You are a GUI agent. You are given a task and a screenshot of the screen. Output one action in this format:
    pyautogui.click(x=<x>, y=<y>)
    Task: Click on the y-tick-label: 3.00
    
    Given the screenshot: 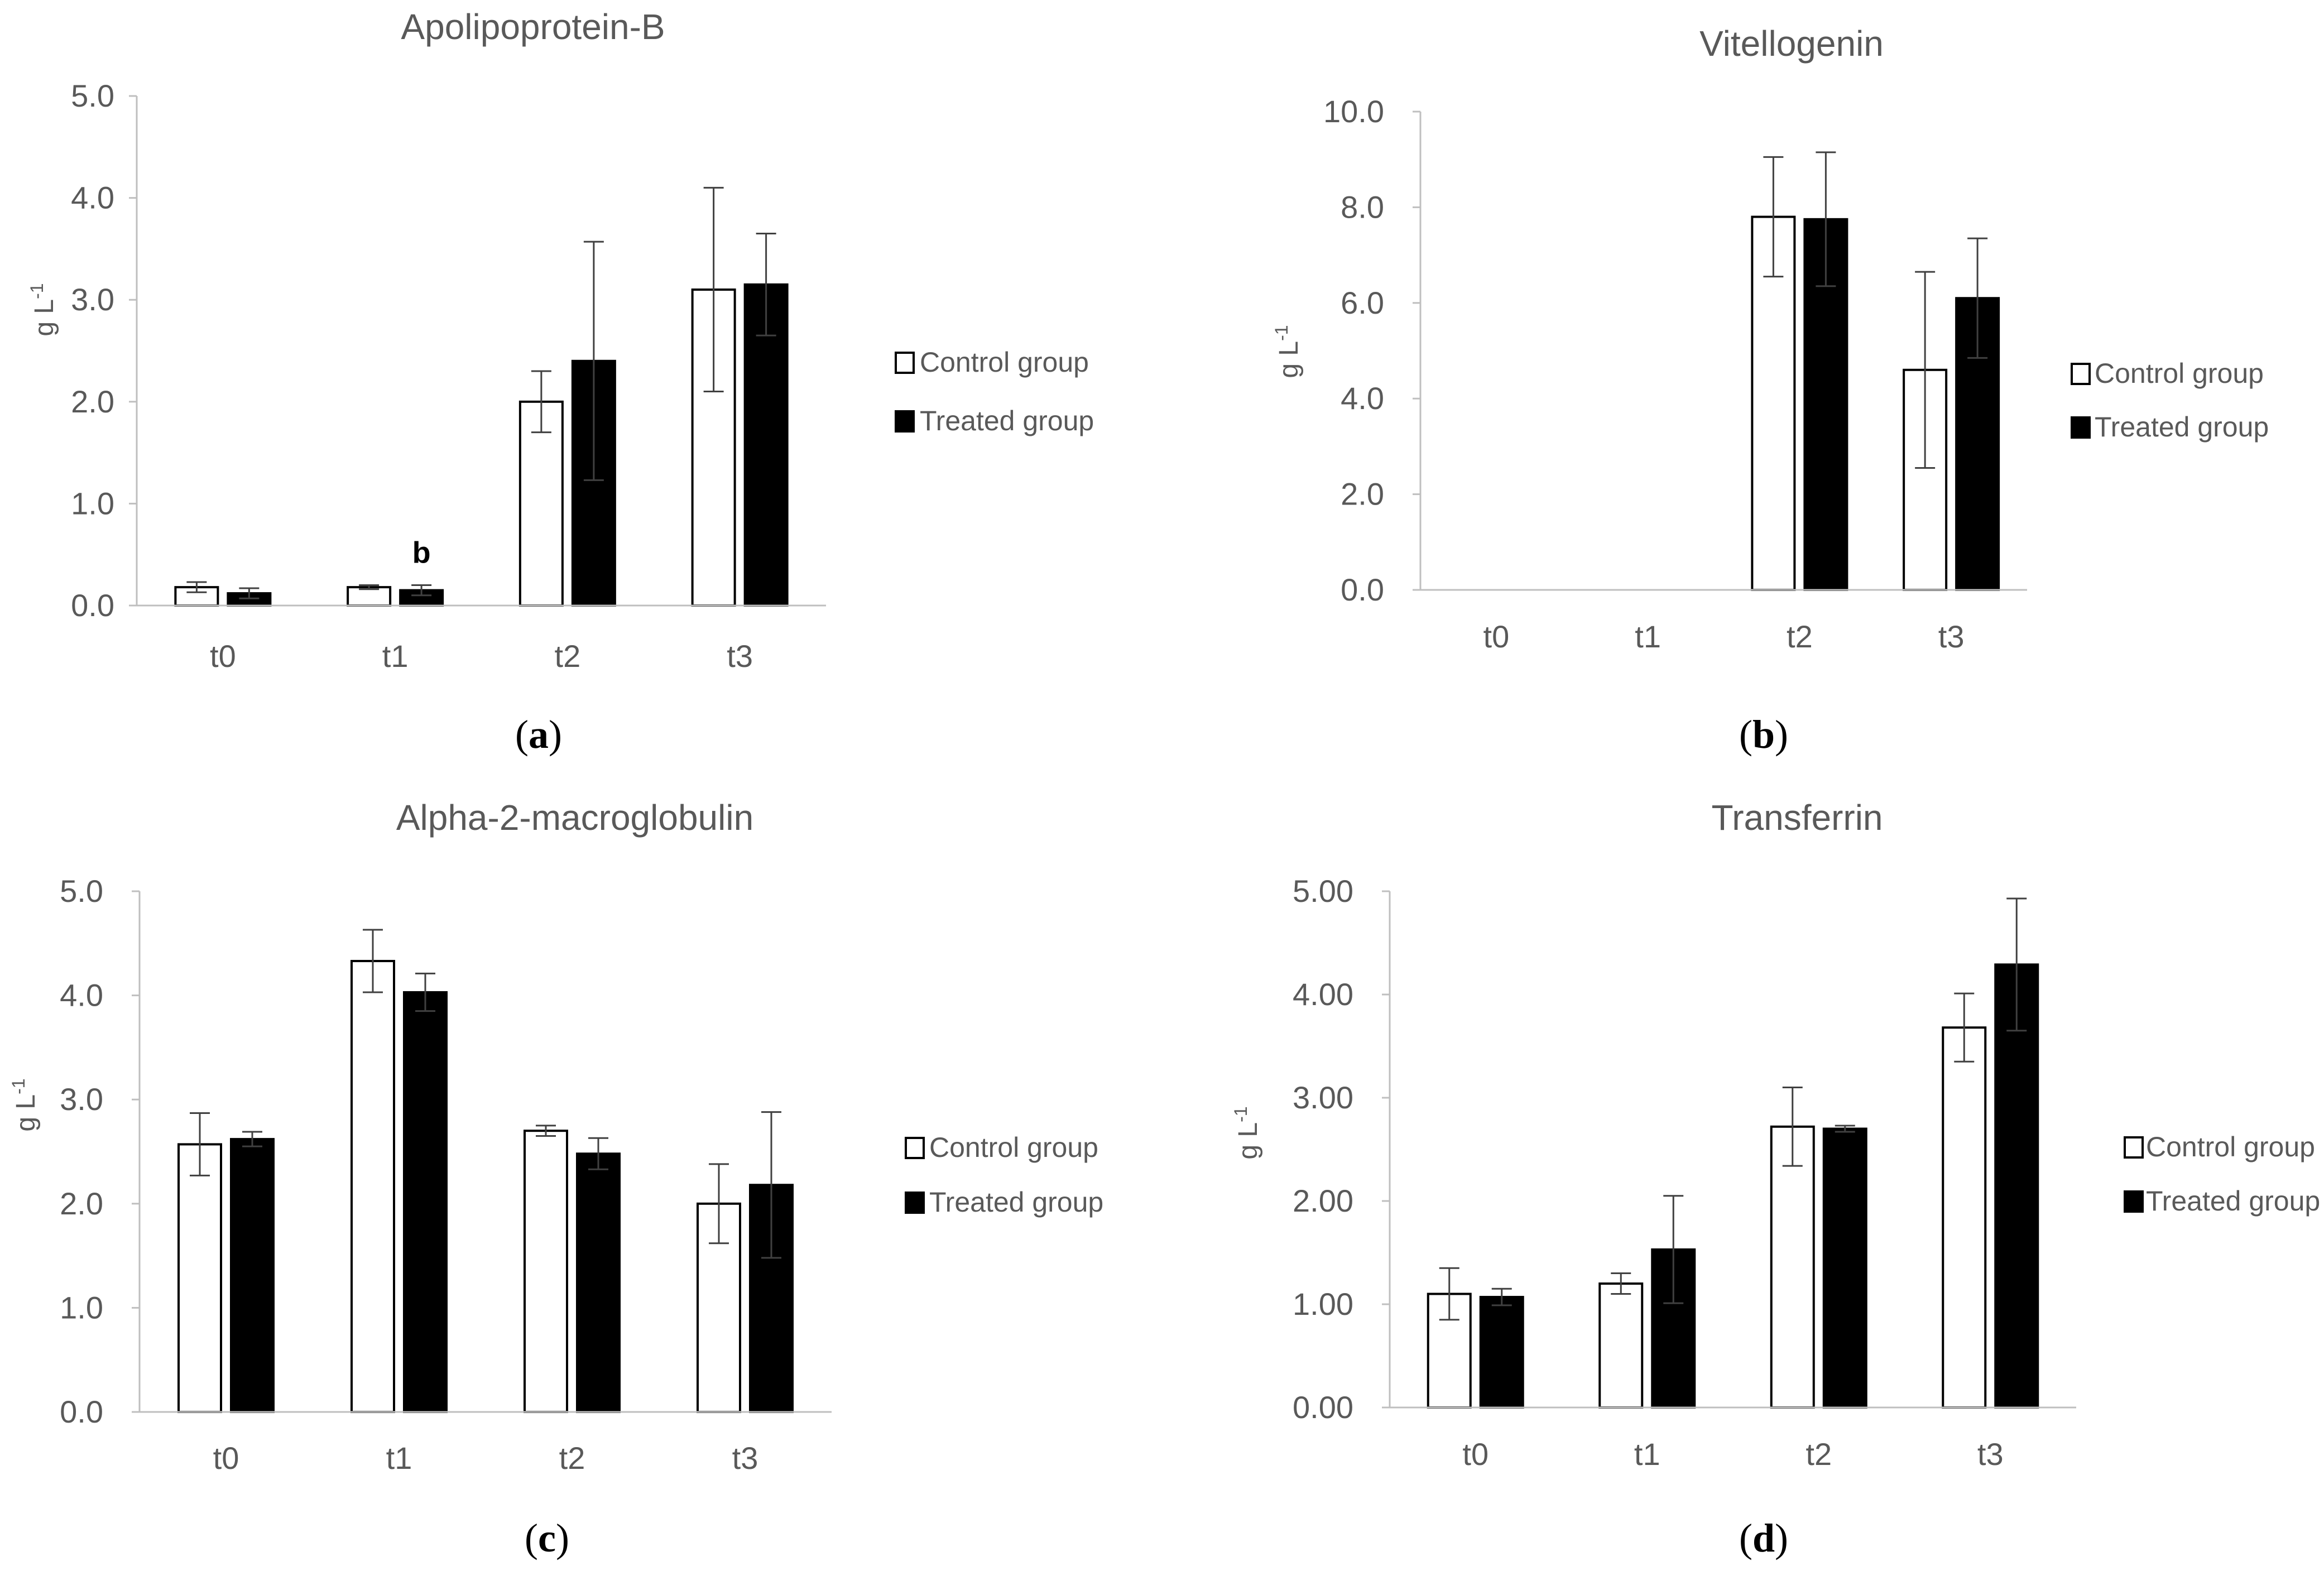 What is the action you would take?
    pyautogui.click(x=1323, y=1097)
    